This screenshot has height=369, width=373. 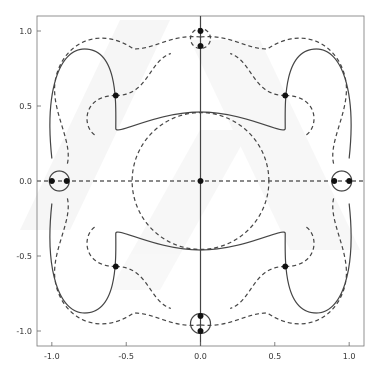 What do you see at coordinates (126, 356) in the screenshot?
I see `x-tick-label: -0.5` at bounding box center [126, 356].